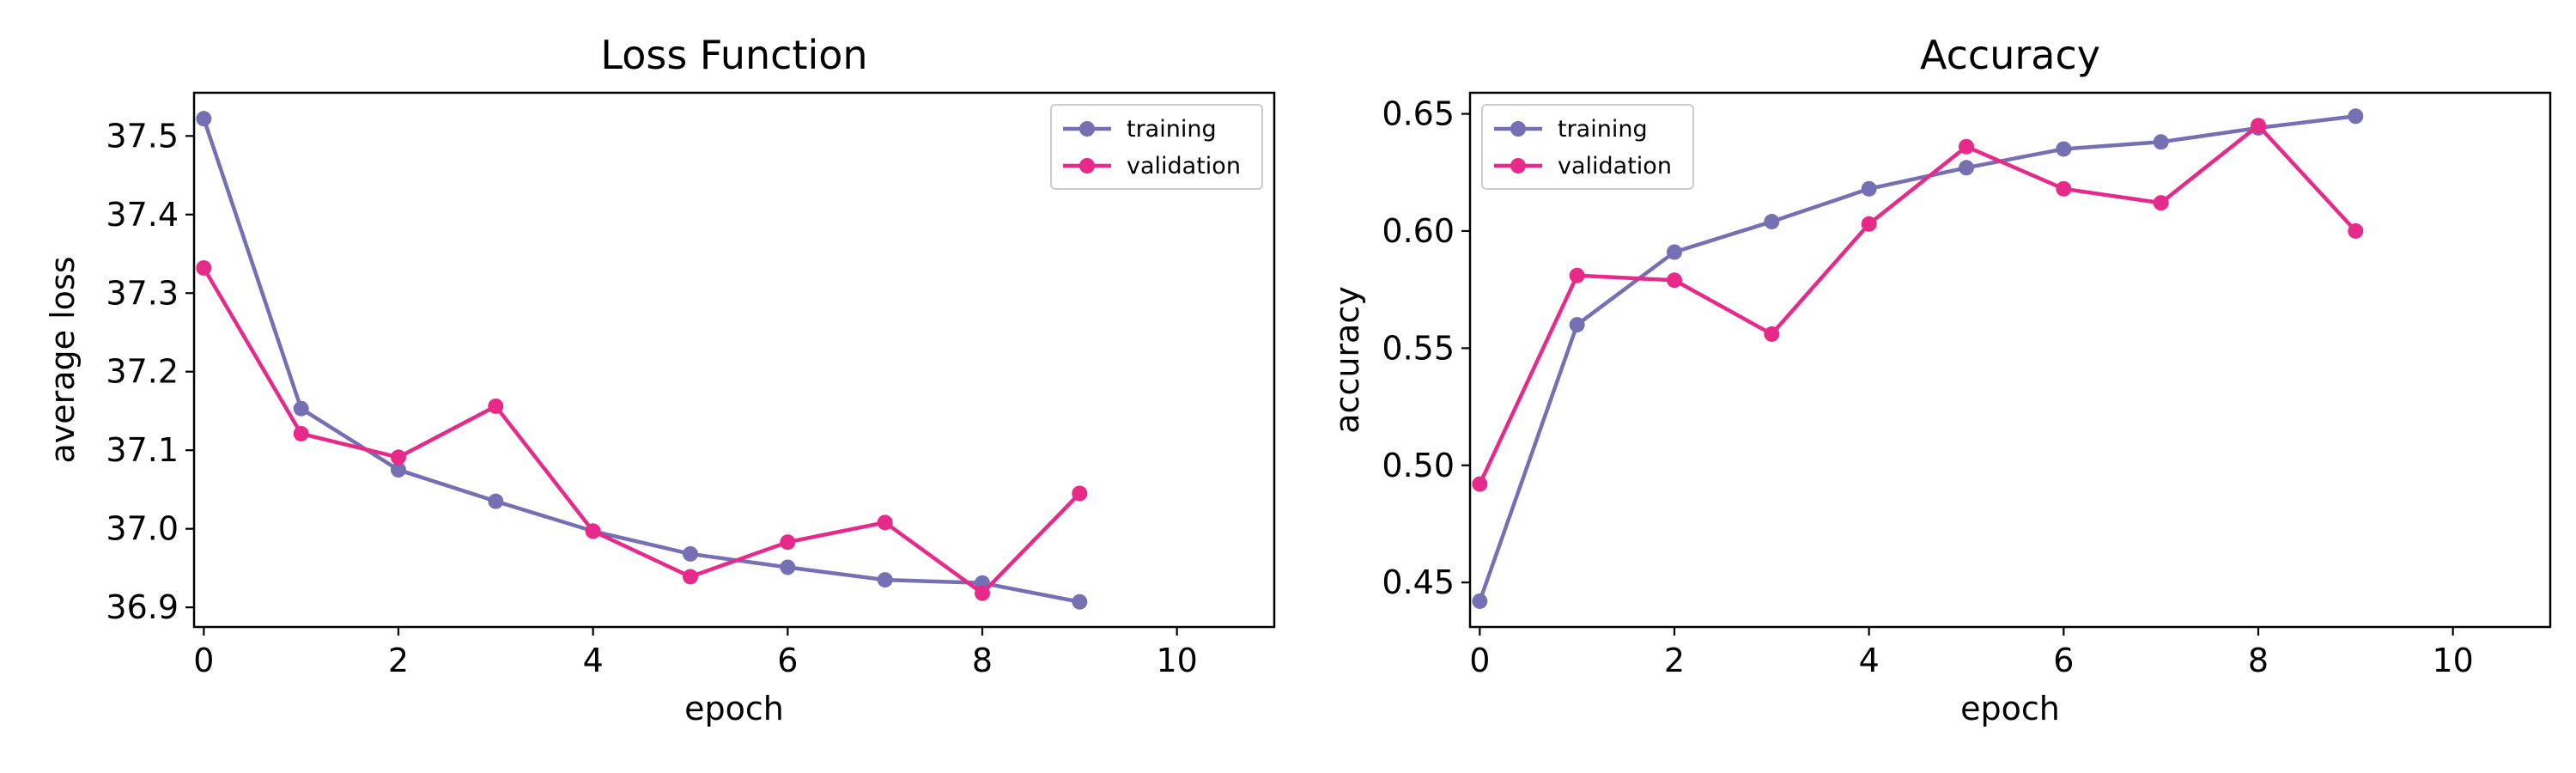 This screenshot has height=773, width=2576. What do you see at coordinates (1347, 359) in the screenshot?
I see `y-axis-label: accuracy` at bounding box center [1347, 359].